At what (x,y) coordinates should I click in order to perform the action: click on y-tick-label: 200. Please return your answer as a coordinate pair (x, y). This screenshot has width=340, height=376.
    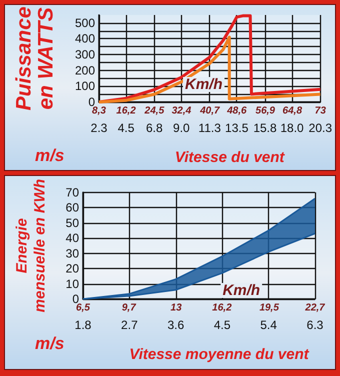
    Looking at the image, I should click on (85, 70).